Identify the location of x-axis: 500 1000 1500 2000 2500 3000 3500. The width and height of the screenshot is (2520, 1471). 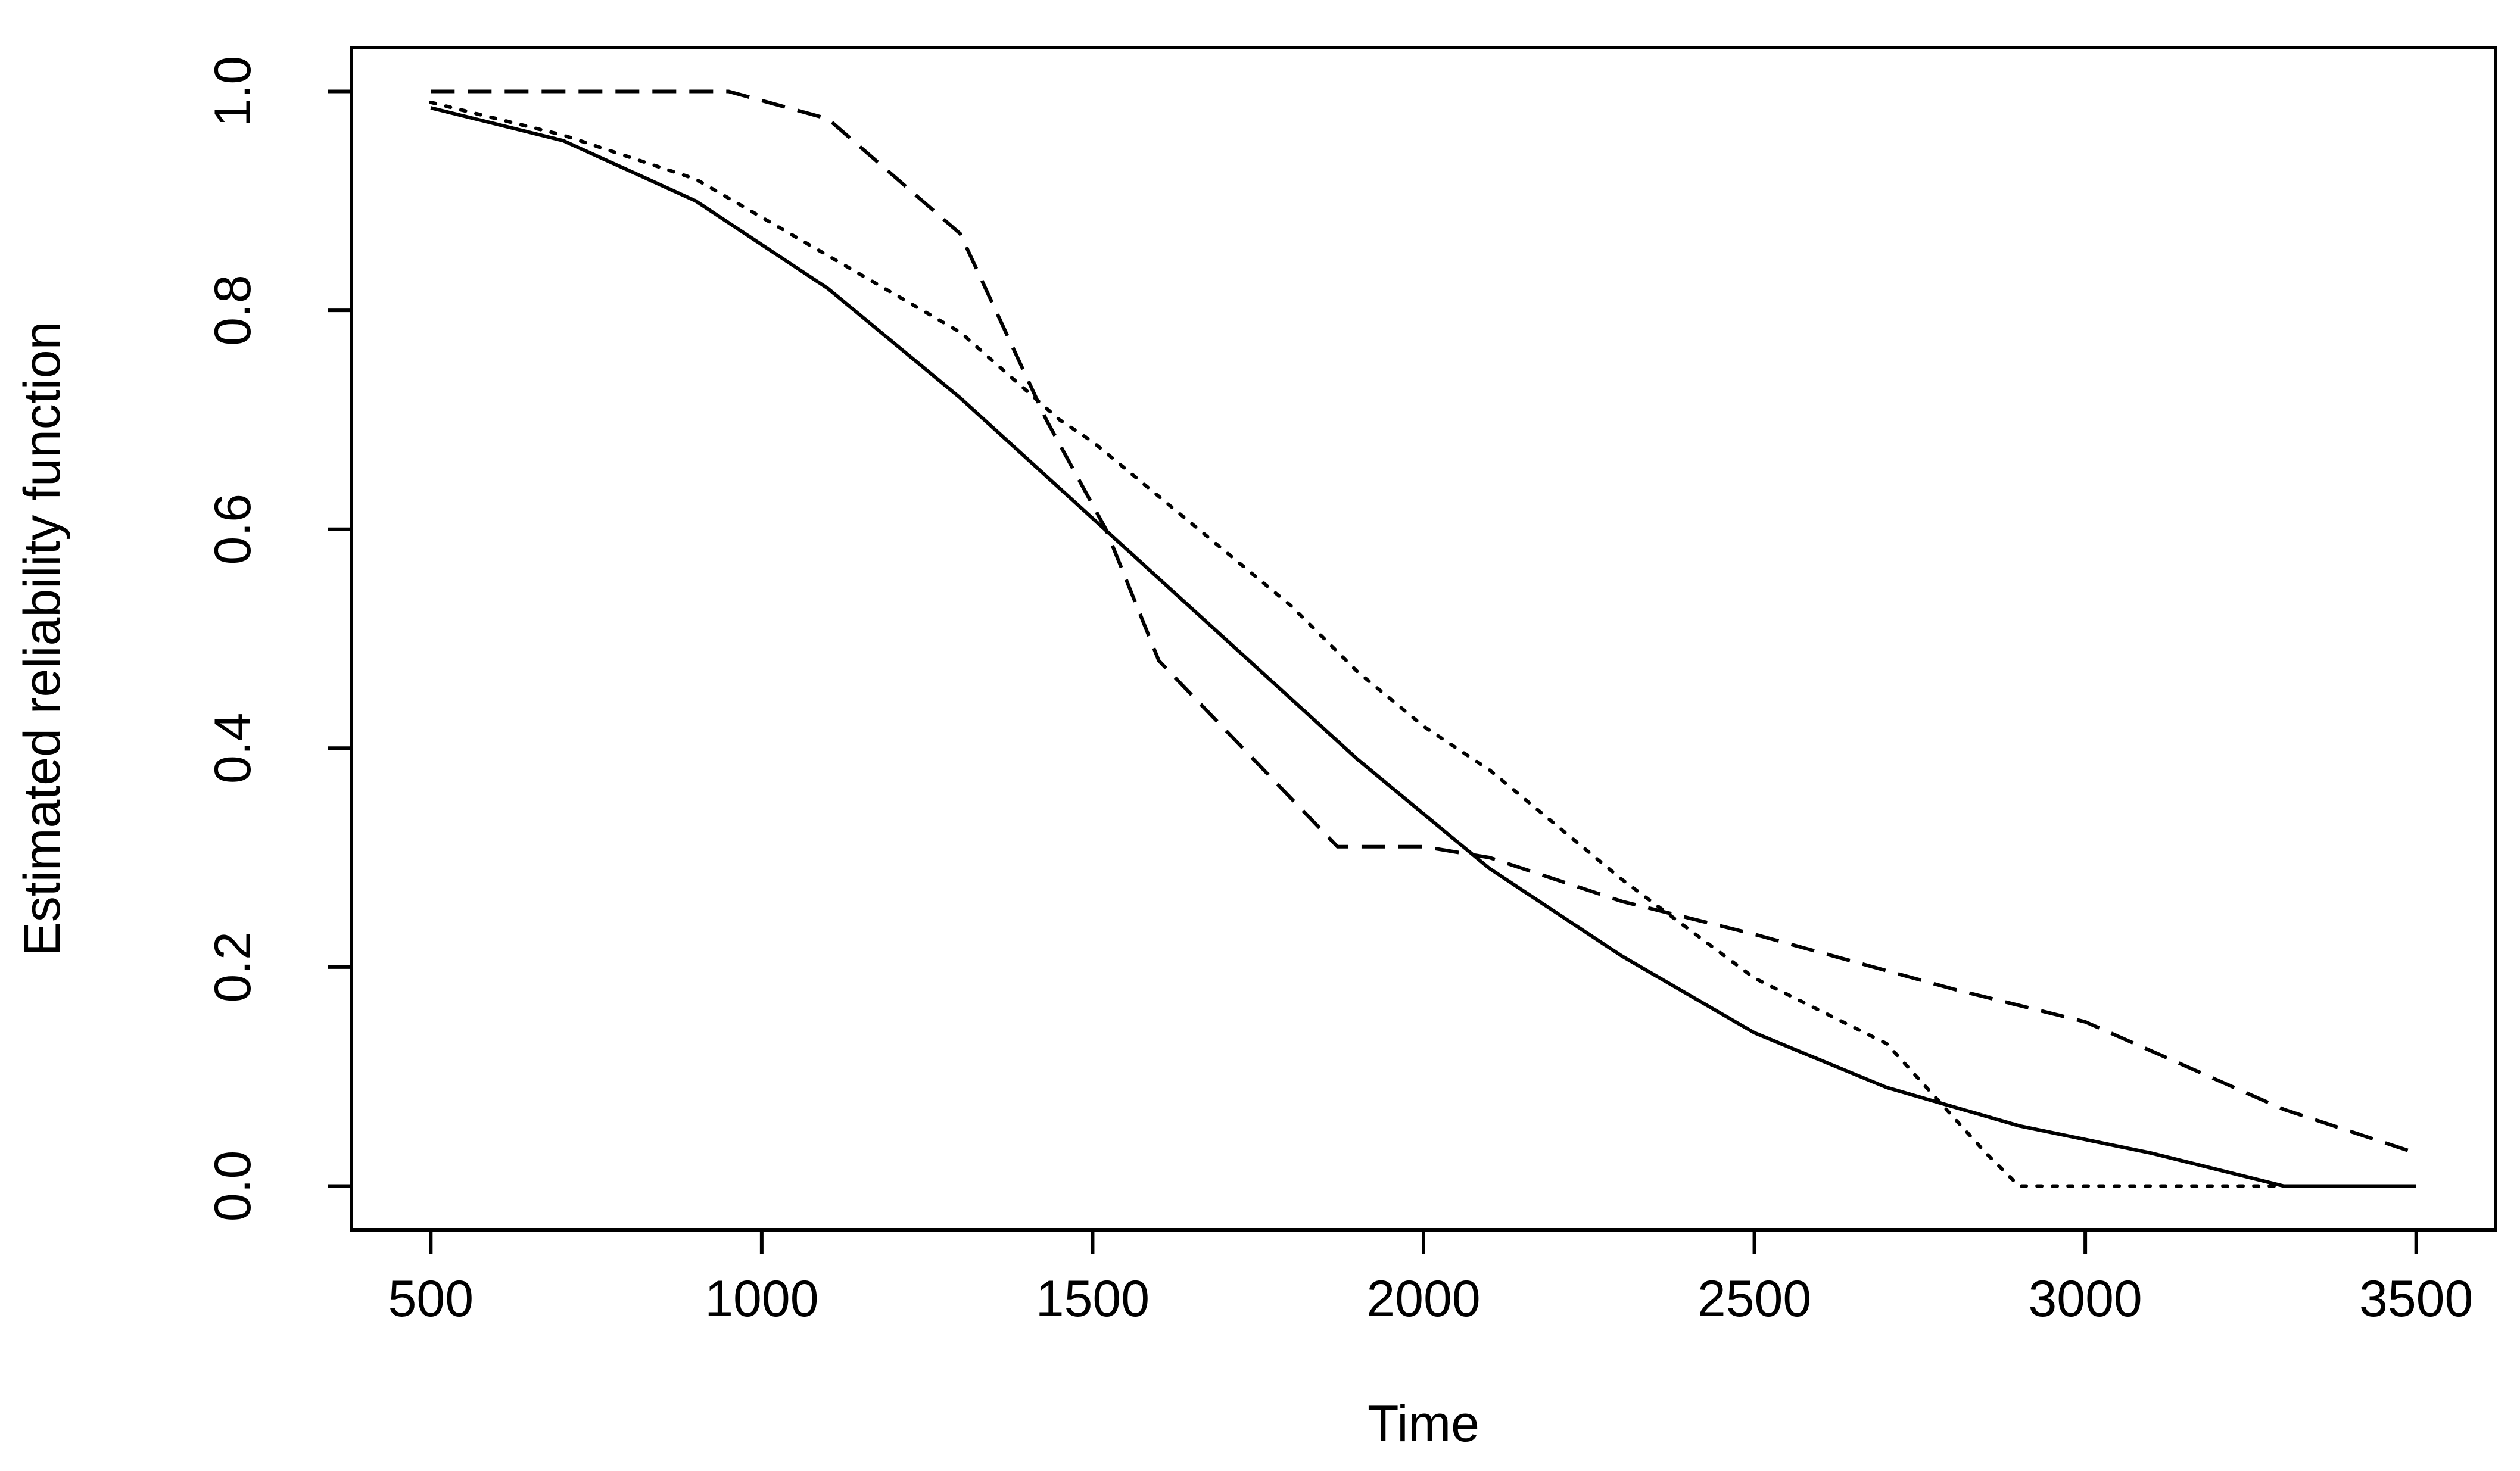
(1431, 1278).